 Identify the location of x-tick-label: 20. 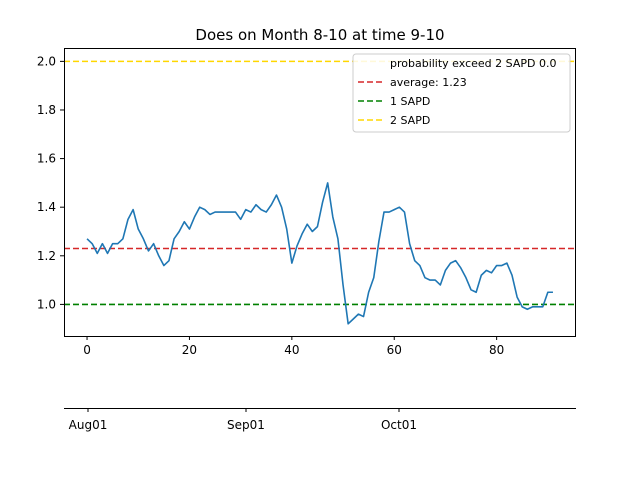
(189, 350).